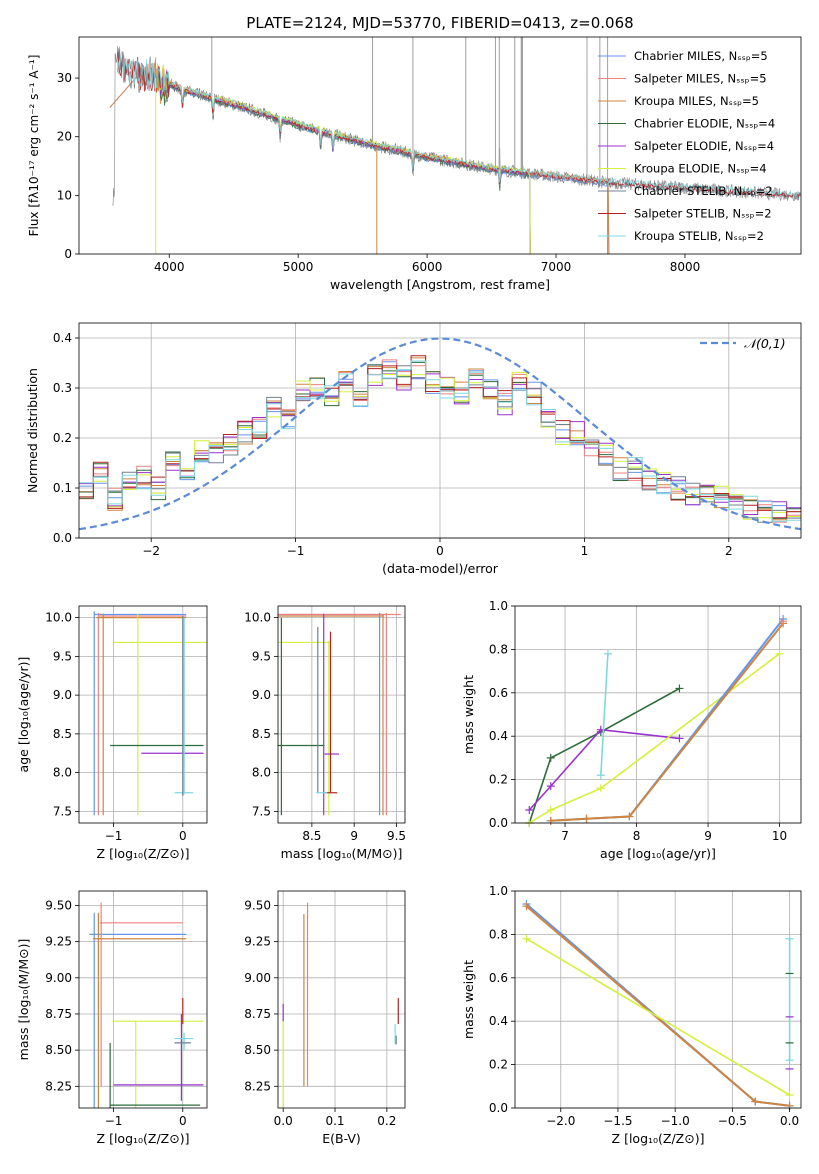 The height and width of the screenshot is (1174, 819). I want to click on y-tick-label: 9.00, so click(58, 978).